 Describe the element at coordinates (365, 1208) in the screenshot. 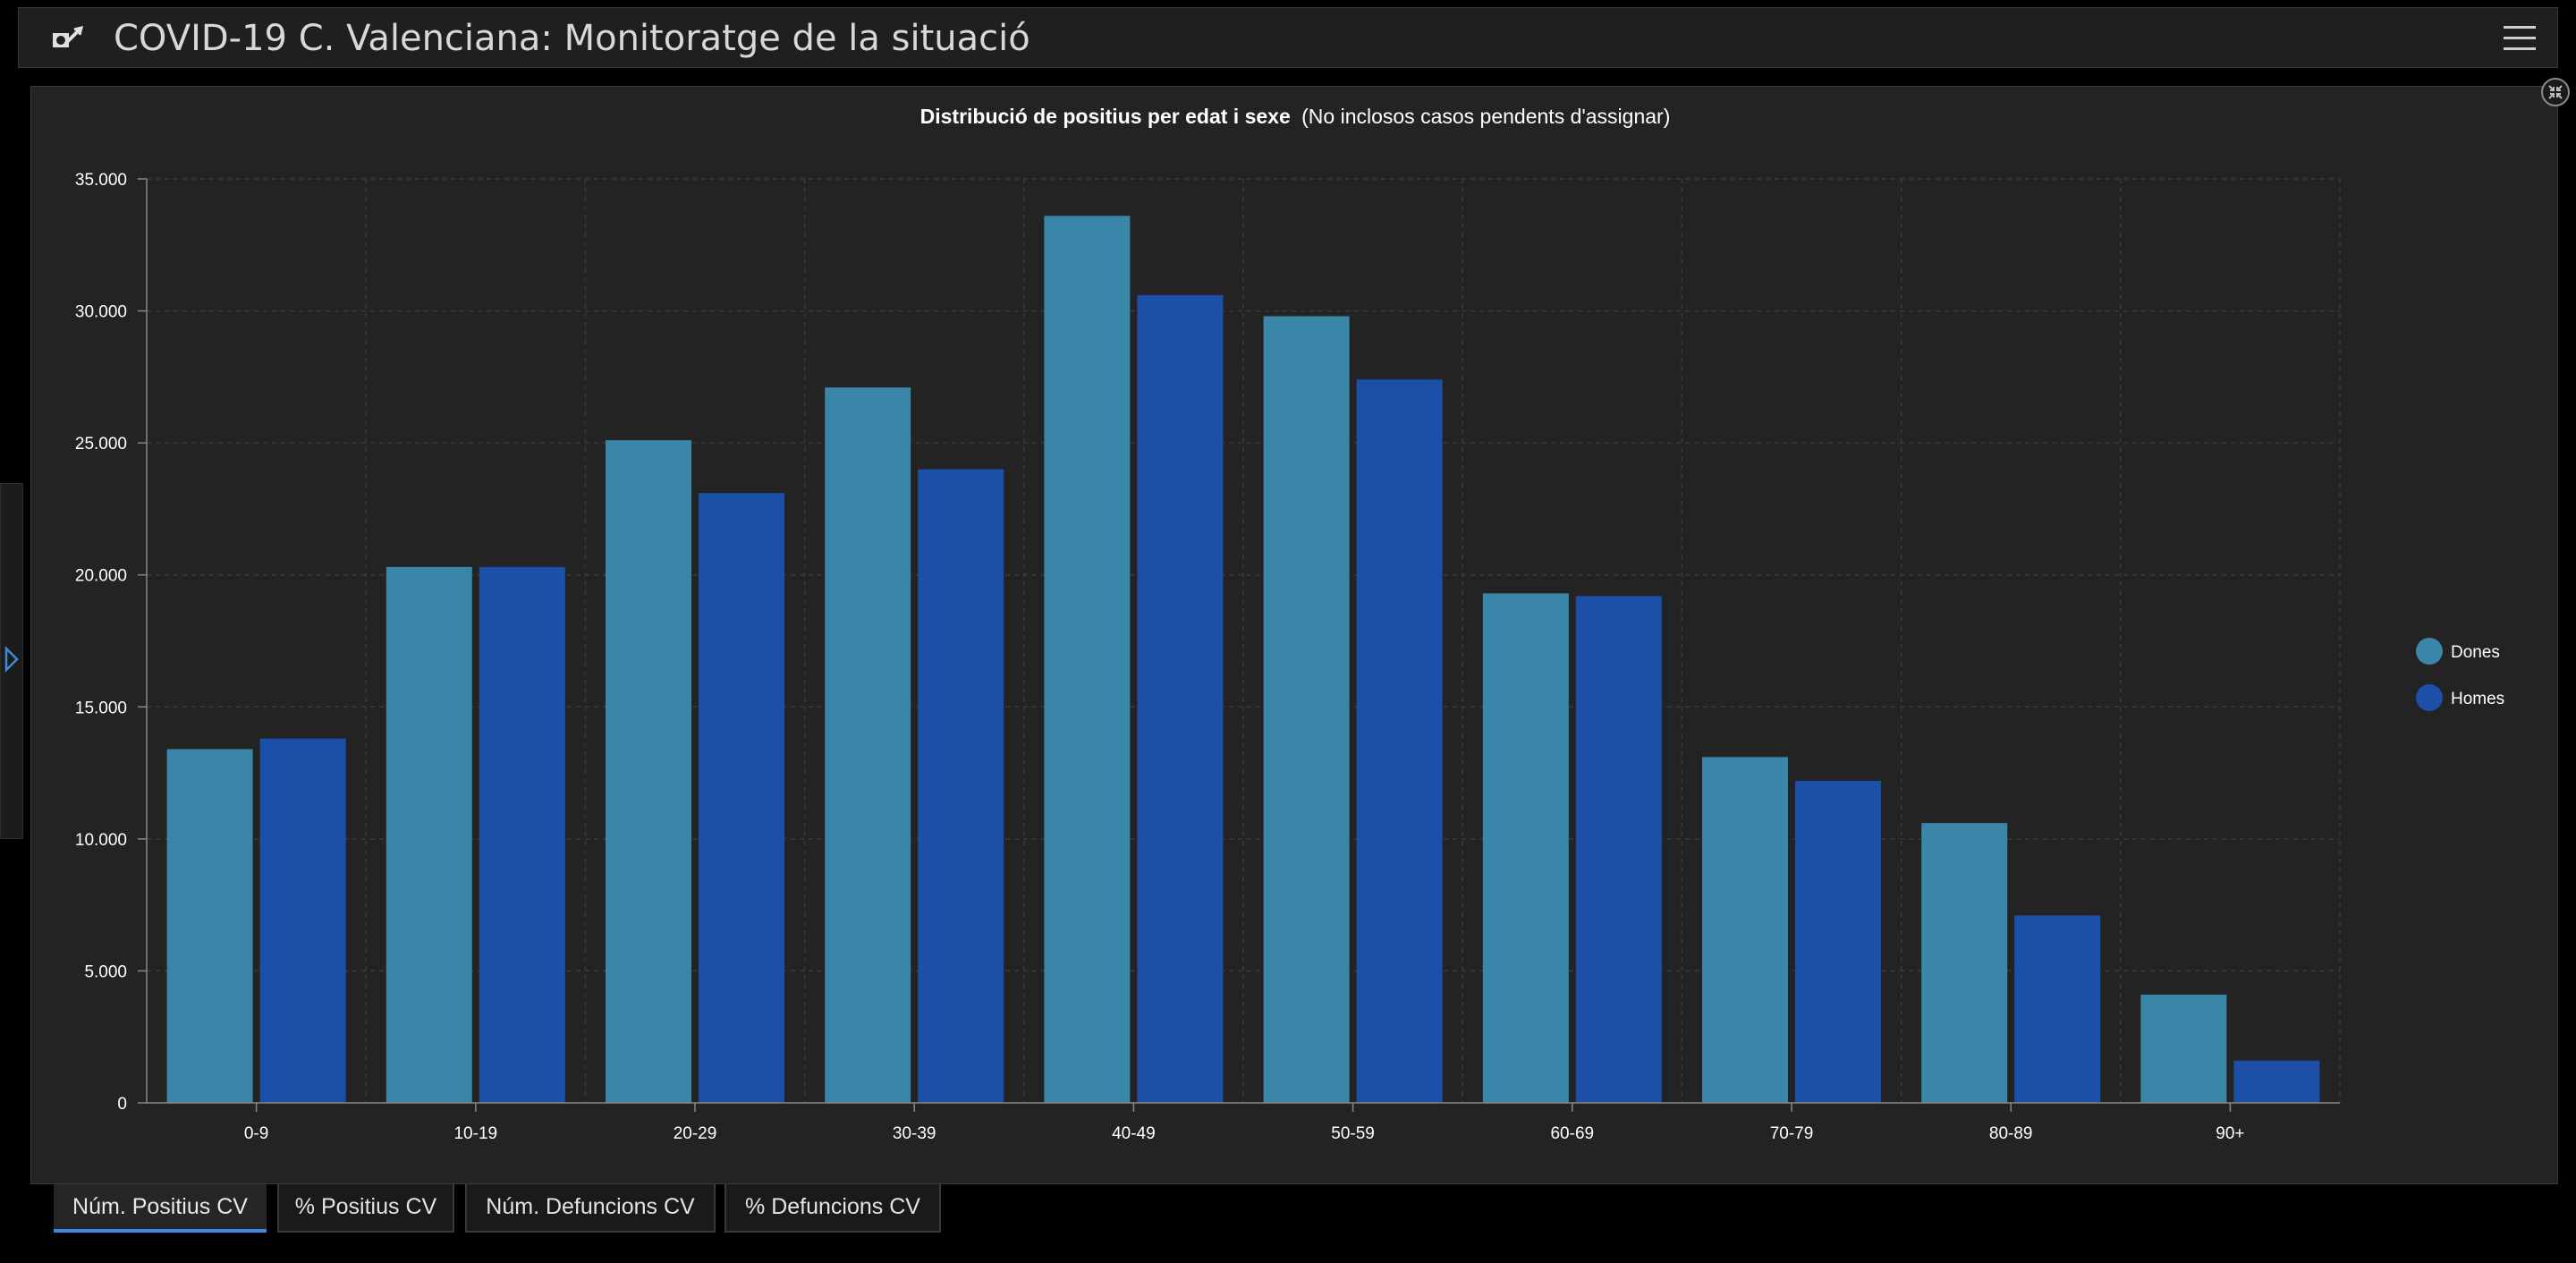

I see `tab-pct-positius: % Positius CV` at that location.